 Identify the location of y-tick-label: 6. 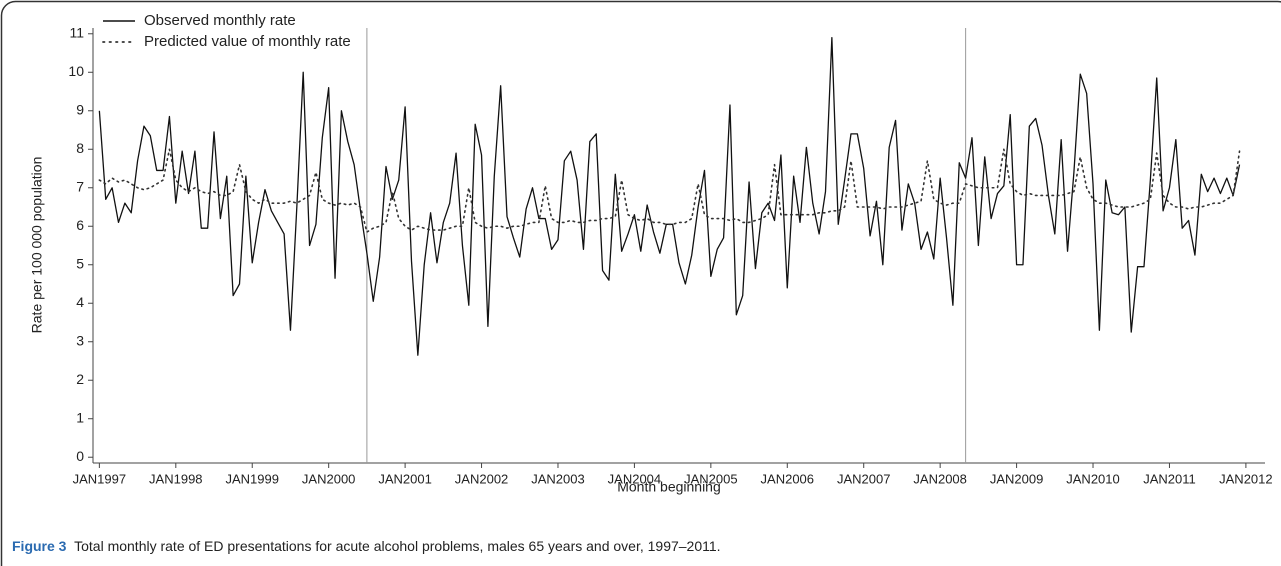
(80, 225).